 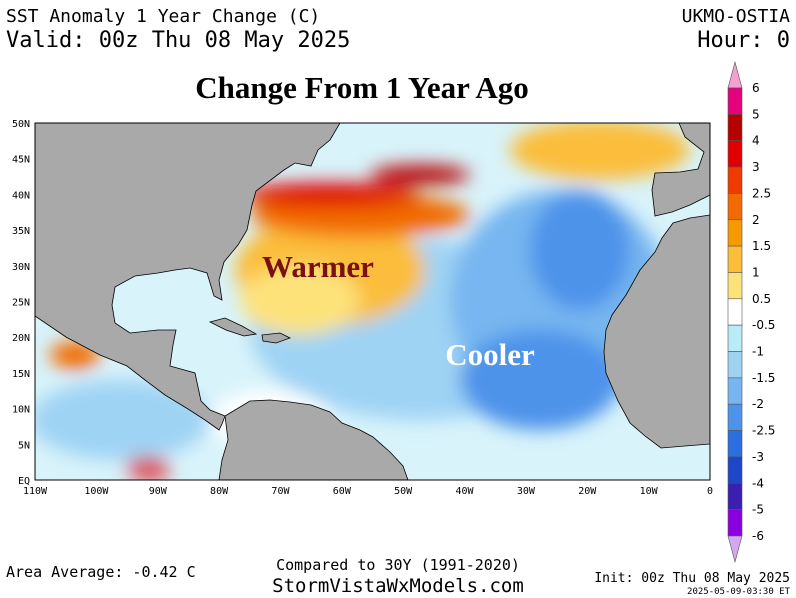 What do you see at coordinates (758, 510) in the screenshot?
I see `colorbar-label: -5` at bounding box center [758, 510].